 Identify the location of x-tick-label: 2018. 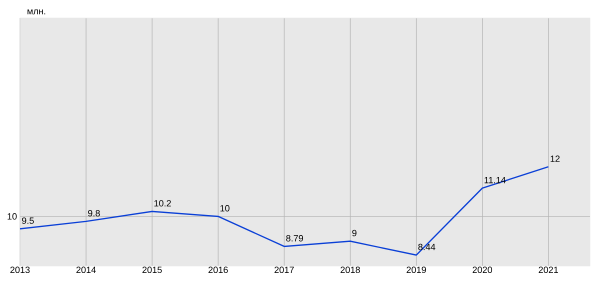
(350, 270).